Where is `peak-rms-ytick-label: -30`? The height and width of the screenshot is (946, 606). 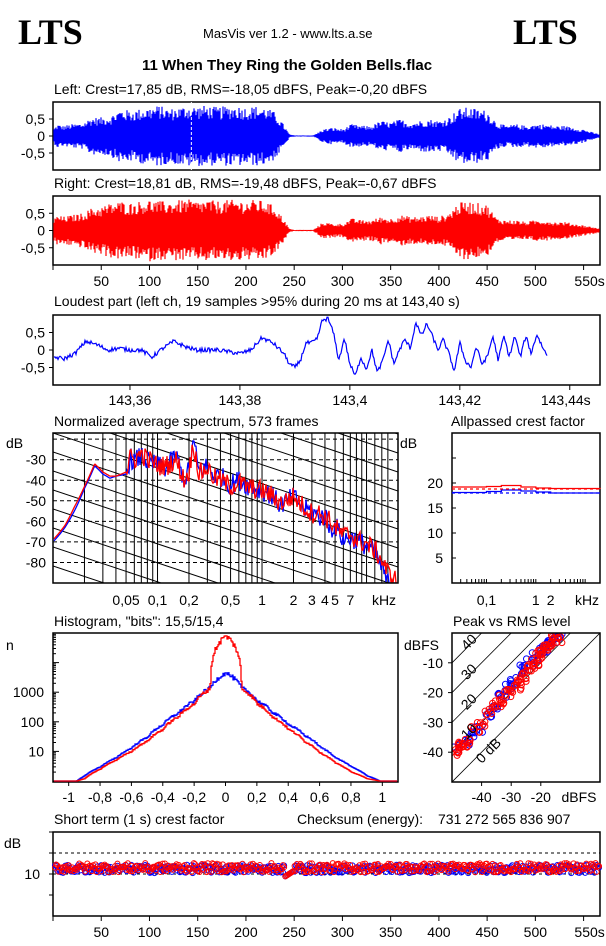
peak-rms-ytick-label: -30 is located at coordinates (433, 722).